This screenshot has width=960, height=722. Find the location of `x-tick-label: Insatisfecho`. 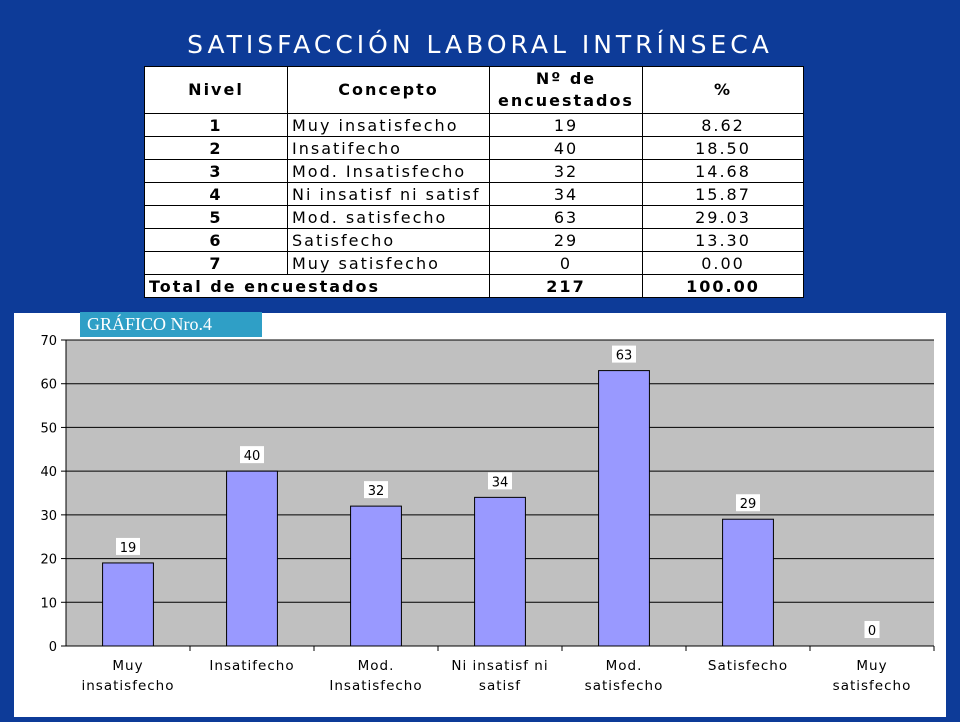

x-tick-label: Insatisfecho is located at coordinates (375, 686).